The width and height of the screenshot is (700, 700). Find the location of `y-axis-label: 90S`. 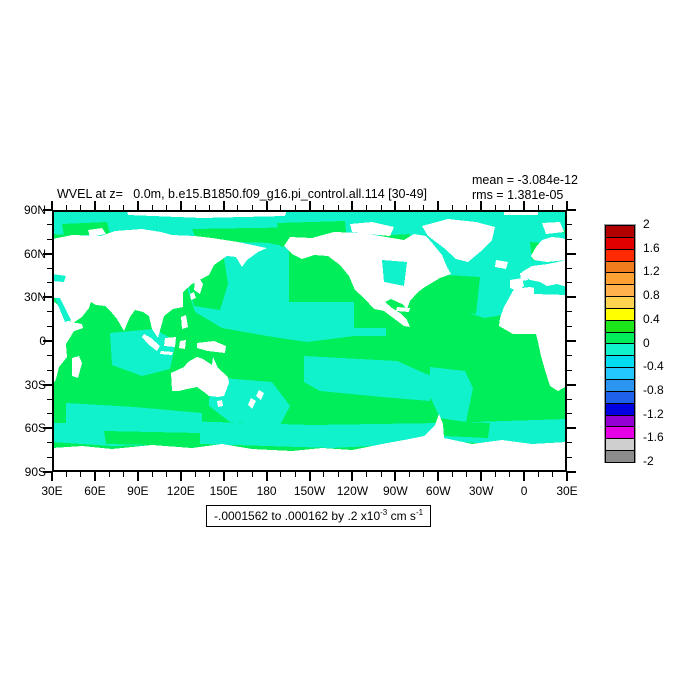

y-axis-label: 90S is located at coordinates (35, 472).